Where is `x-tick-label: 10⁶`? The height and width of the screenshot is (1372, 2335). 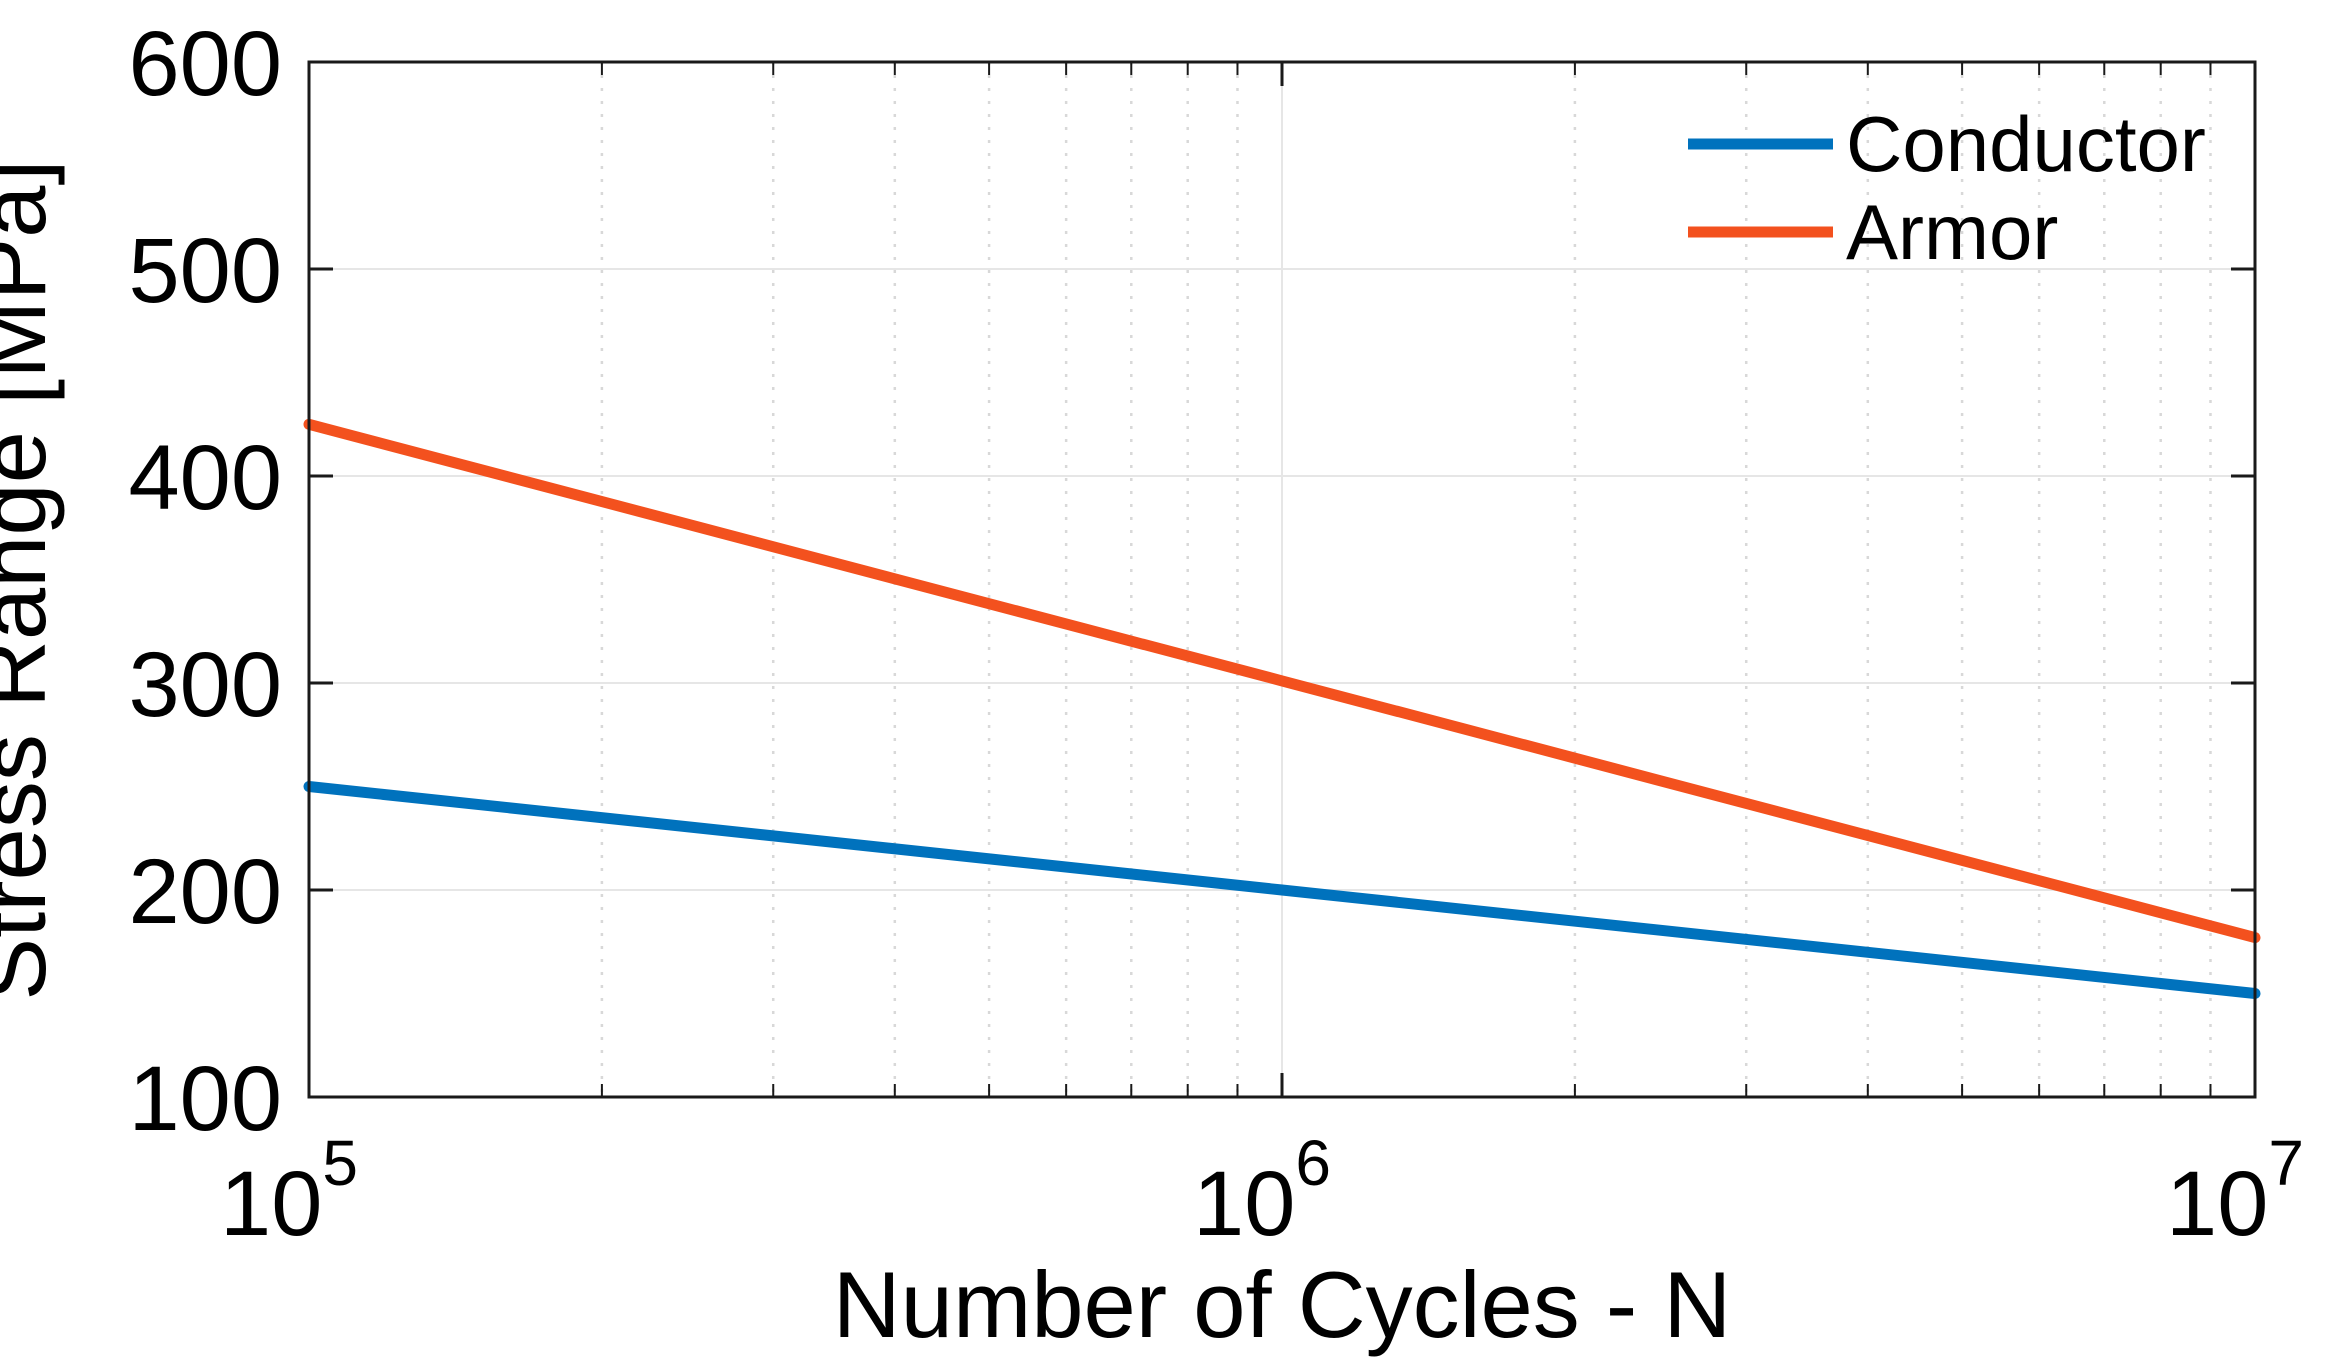 x-tick-label: 10⁶ is located at coordinates (1262, 1191).